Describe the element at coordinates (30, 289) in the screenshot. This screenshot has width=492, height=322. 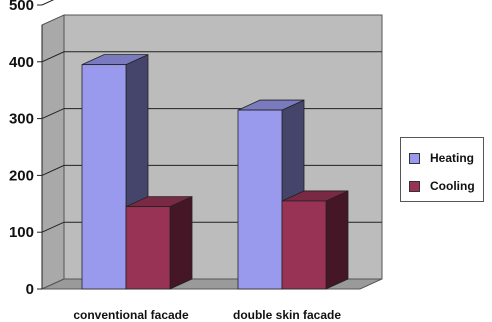
I see `y-tick-label: 0` at that location.